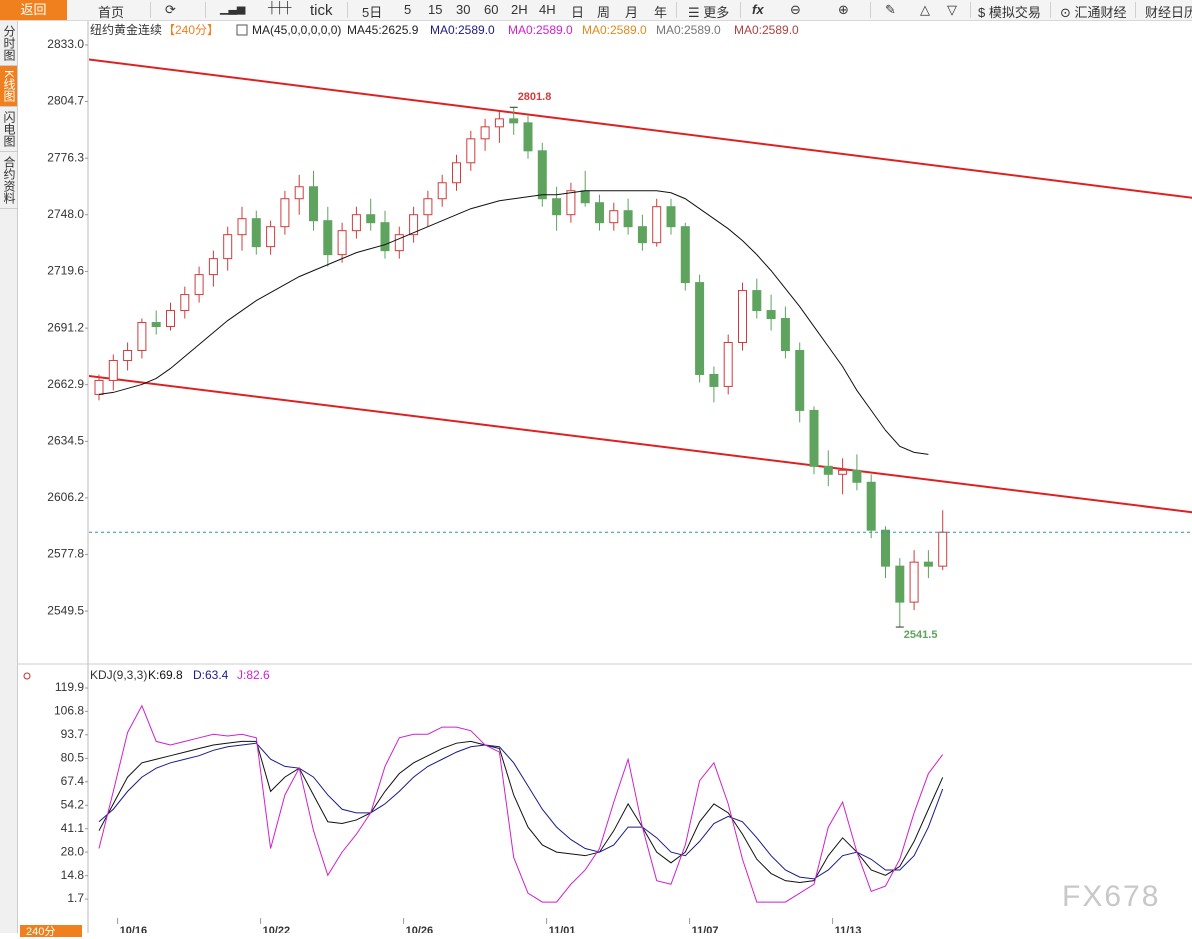 The width and height of the screenshot is (1192, 939). I want to click on period-button: 15, so click(435, 9).